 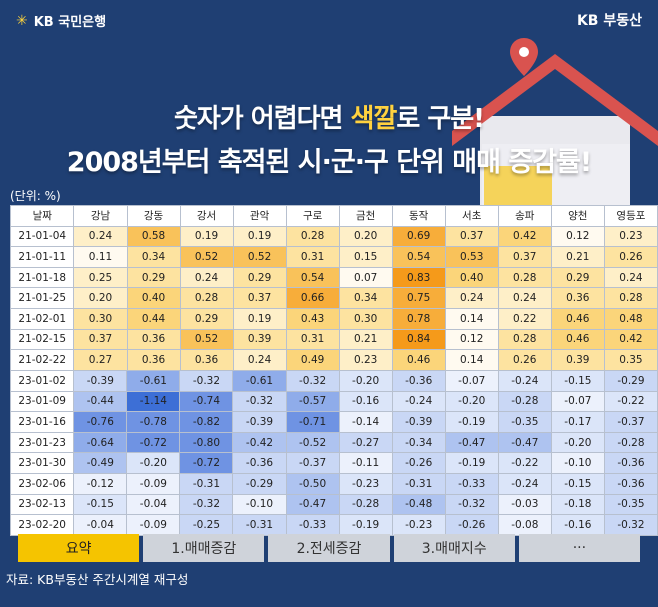 I want to click on value-cell: -0.50, so click(x=312, y=483).